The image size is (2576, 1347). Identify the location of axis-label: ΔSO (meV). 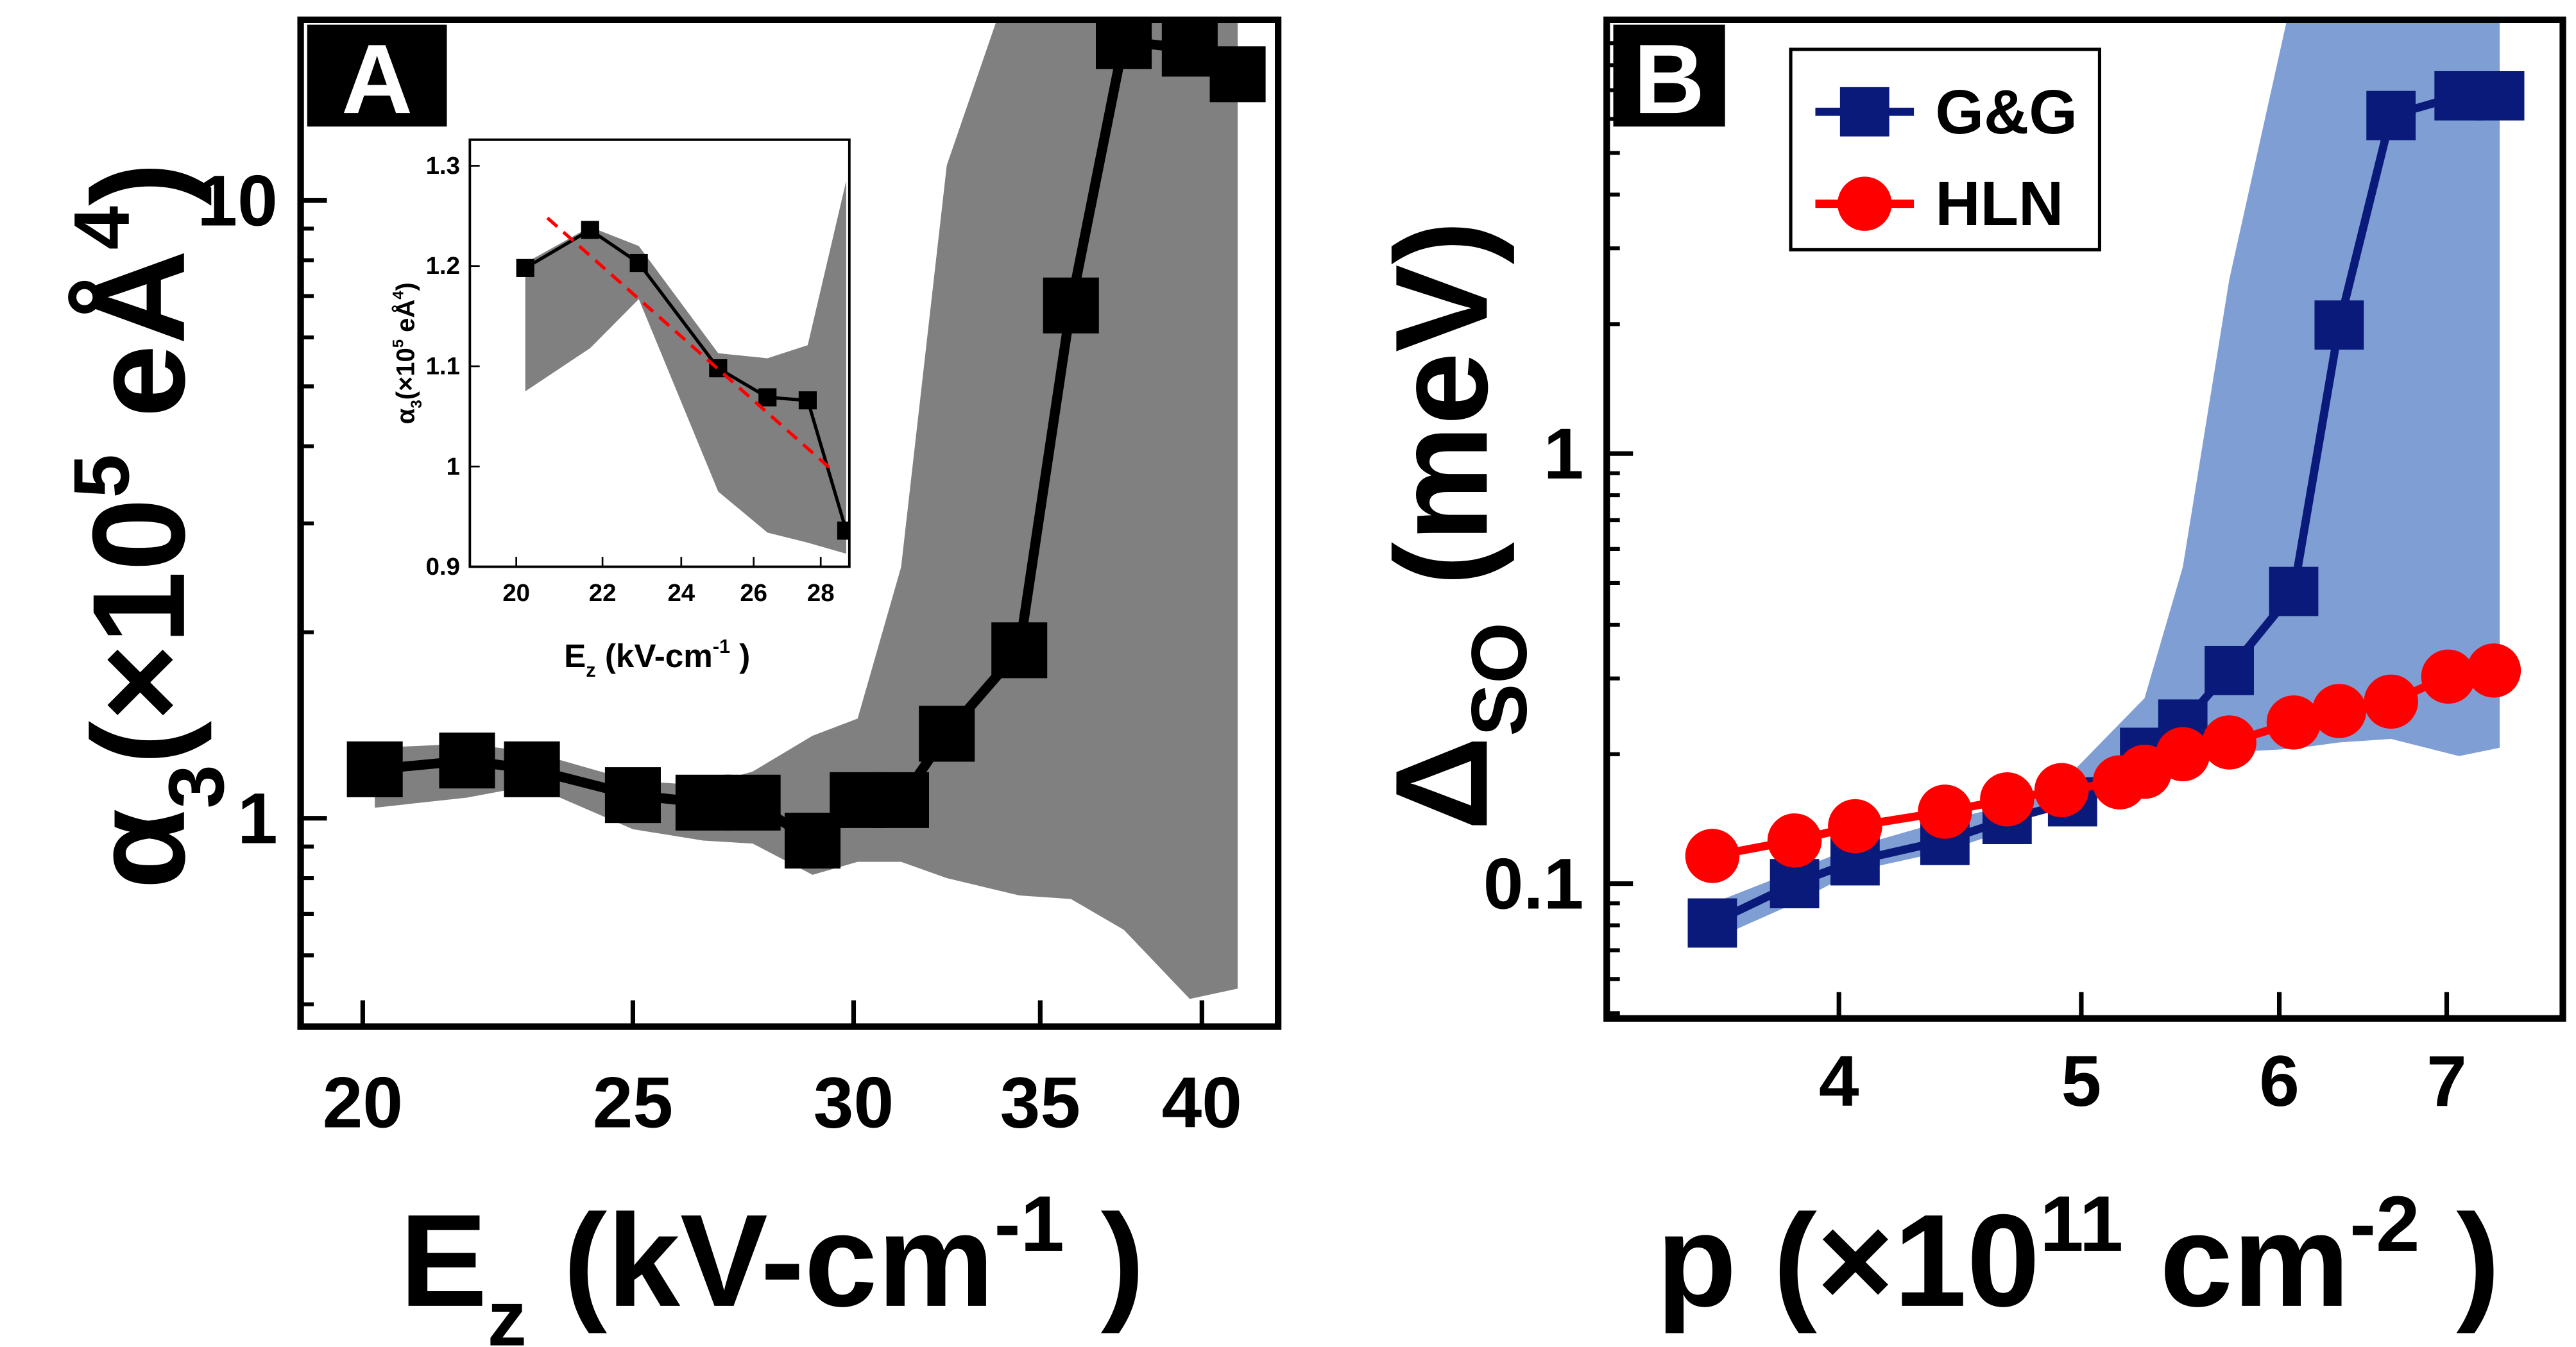
(1456, 526).